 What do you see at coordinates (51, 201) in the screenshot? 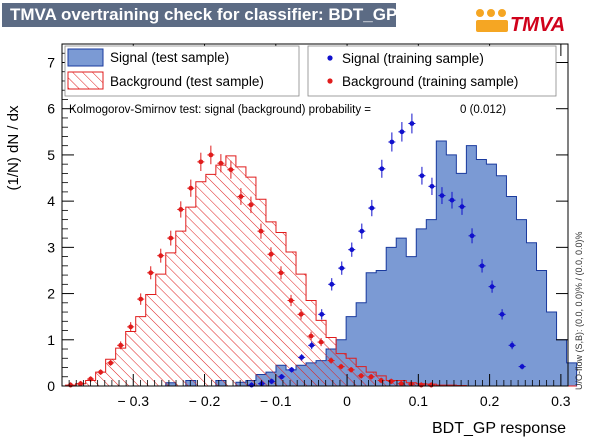
I see `y-tick-label: 4` at bounding box center [51, 201].